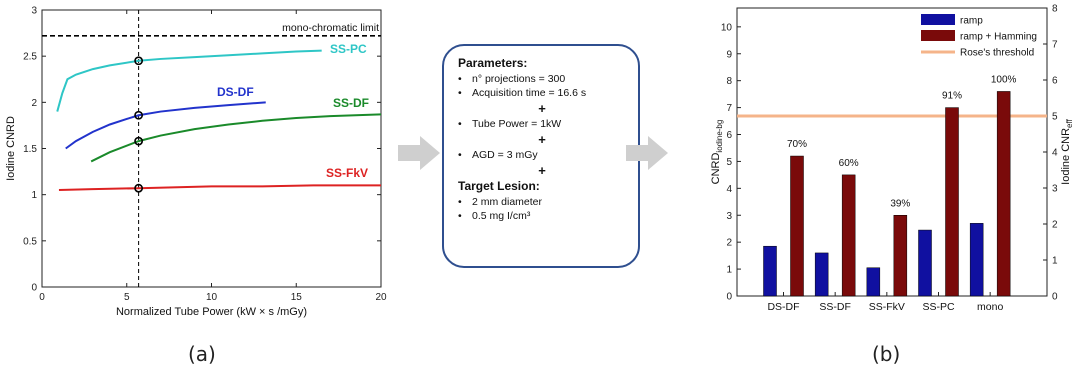 This screenshot has width=1075, height=373. I want to click on bar-value-label: 70%, so click(797, 144).